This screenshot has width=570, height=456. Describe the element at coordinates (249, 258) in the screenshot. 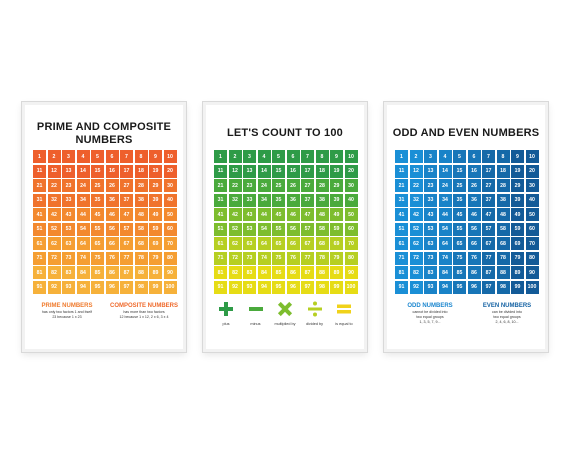

I see `number-cell: 73` at that location.